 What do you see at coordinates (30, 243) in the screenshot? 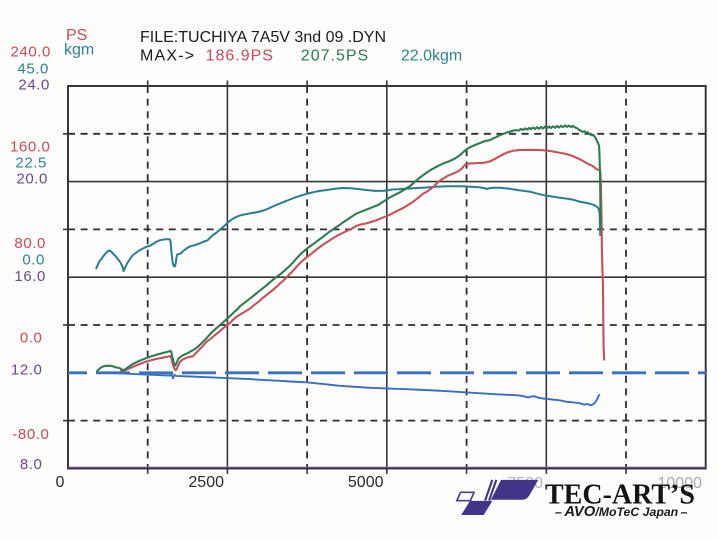
I see `svg-text: 80.0` at bounding box center [30, 243].